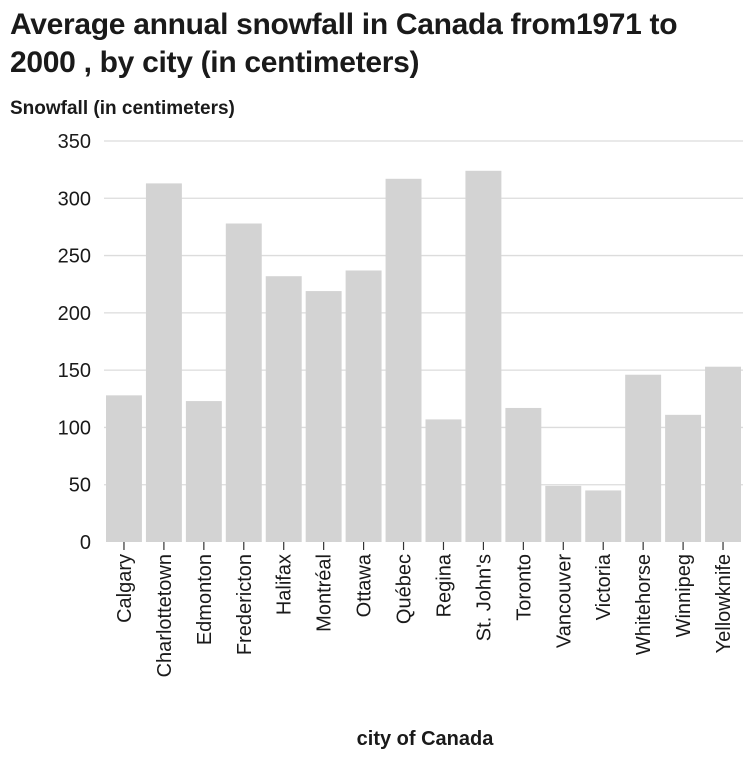 The image size is (754, 758). Describe the element at coordinates (564, 601) in the screenshot. I see `x-tick-label: Vancouver` at that location.